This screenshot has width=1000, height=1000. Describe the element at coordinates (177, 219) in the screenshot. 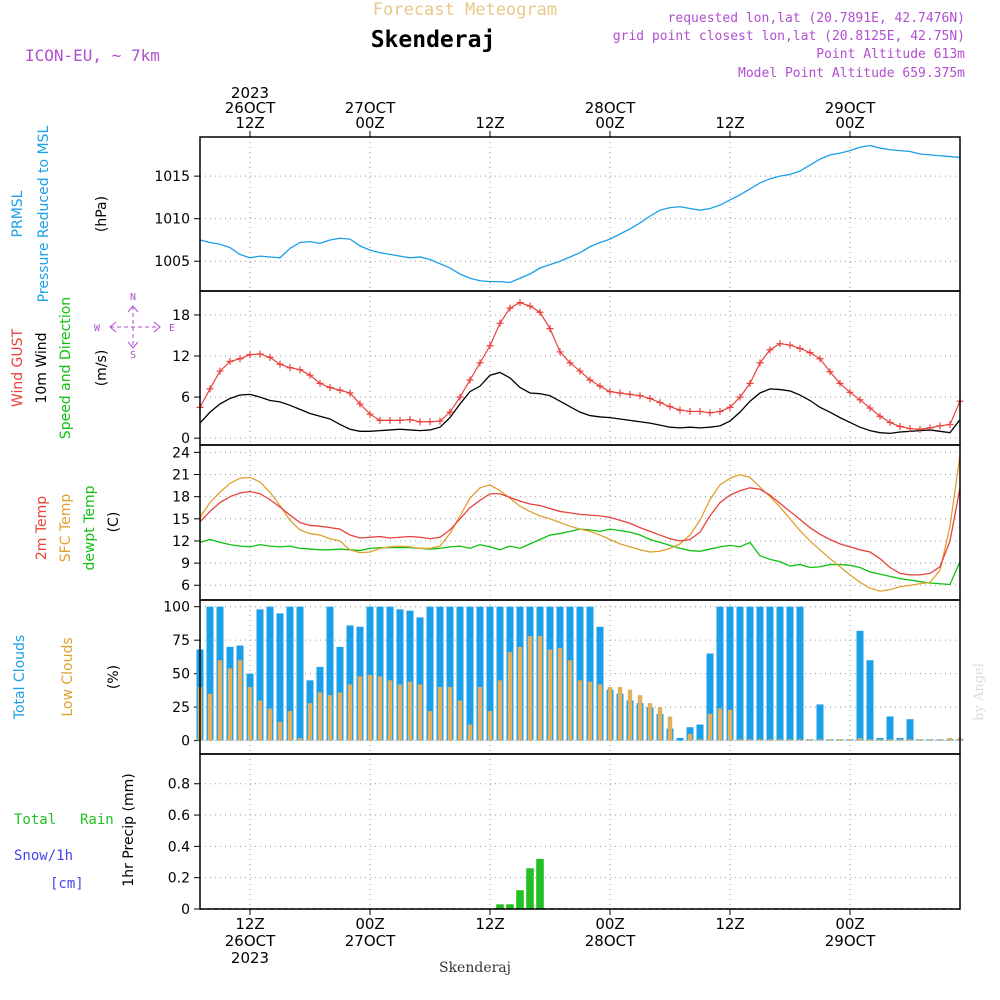

I see `pressure-y-ticks: 1005 1010 1015` at that location.